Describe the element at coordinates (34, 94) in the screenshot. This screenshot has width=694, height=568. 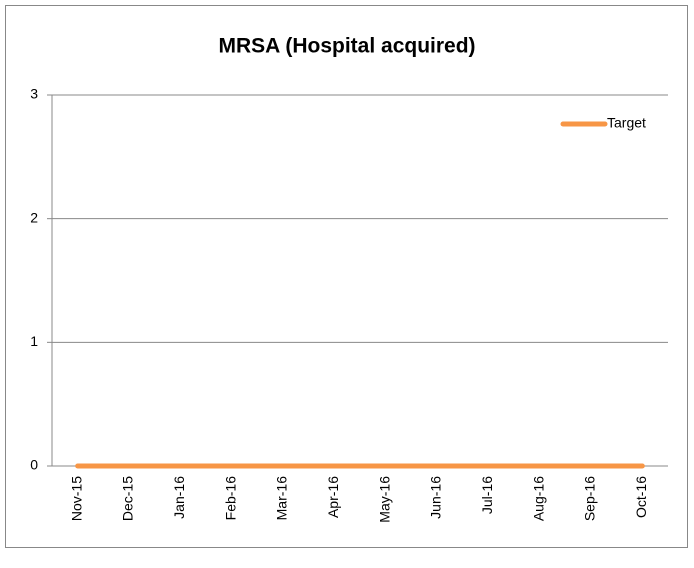
I see `y-tick-label: 3` at that location.